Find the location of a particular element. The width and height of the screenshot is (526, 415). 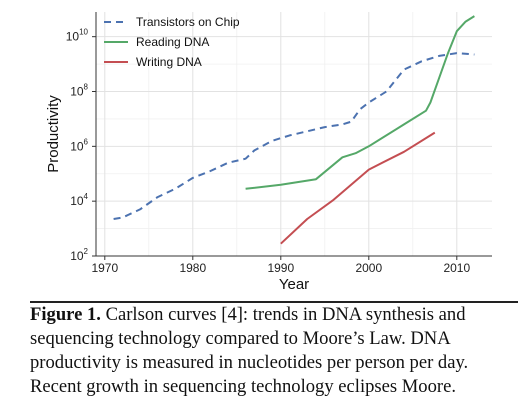

x-tick-label: 1980 is located at coordinates (192, 268).